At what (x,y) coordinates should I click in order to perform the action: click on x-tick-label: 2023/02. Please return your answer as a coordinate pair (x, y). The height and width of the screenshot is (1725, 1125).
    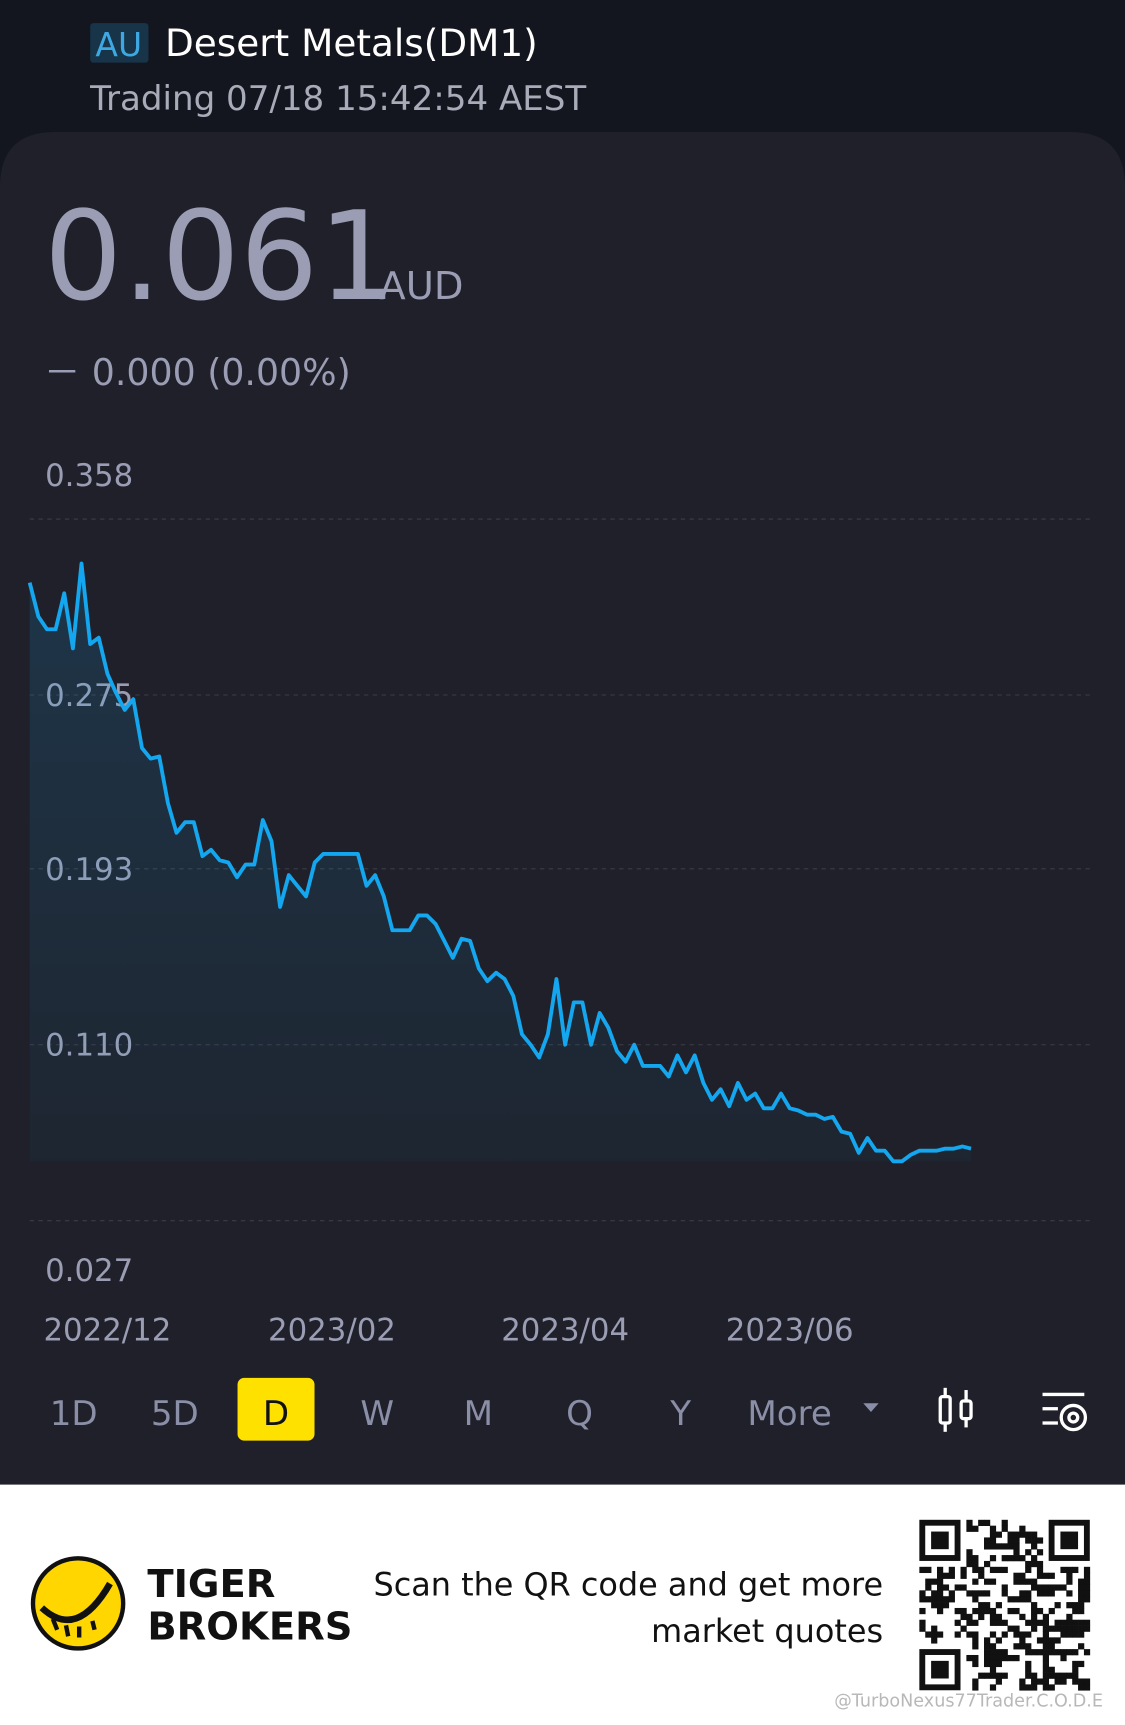
    Looking at the image, I should click on (332, 1331).